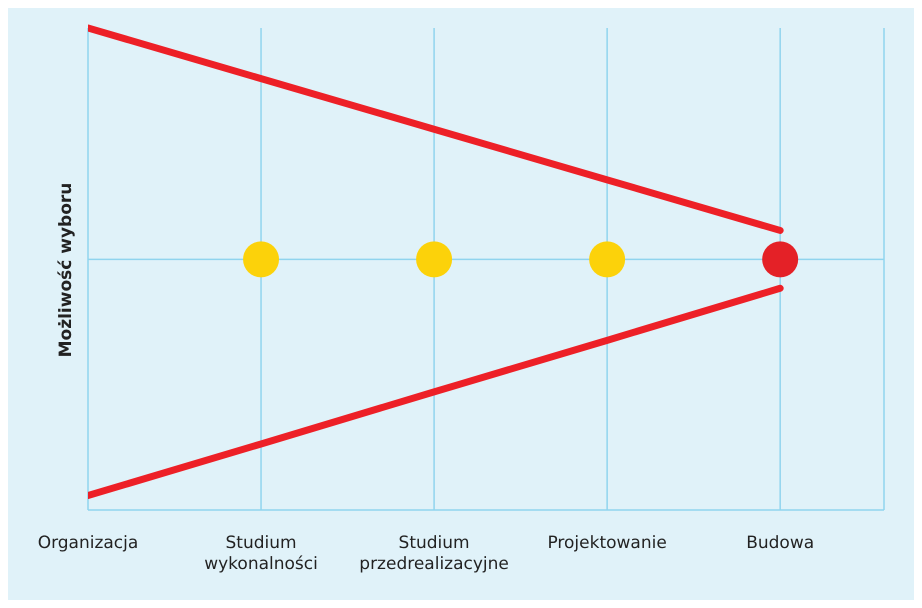 The height and width of the screenshot is (608, 922). What do you see at coordinates (261, 553) in the screenshot?
I see `x-tick-label: Studium wykonalności` at bounding box center [261, 553].